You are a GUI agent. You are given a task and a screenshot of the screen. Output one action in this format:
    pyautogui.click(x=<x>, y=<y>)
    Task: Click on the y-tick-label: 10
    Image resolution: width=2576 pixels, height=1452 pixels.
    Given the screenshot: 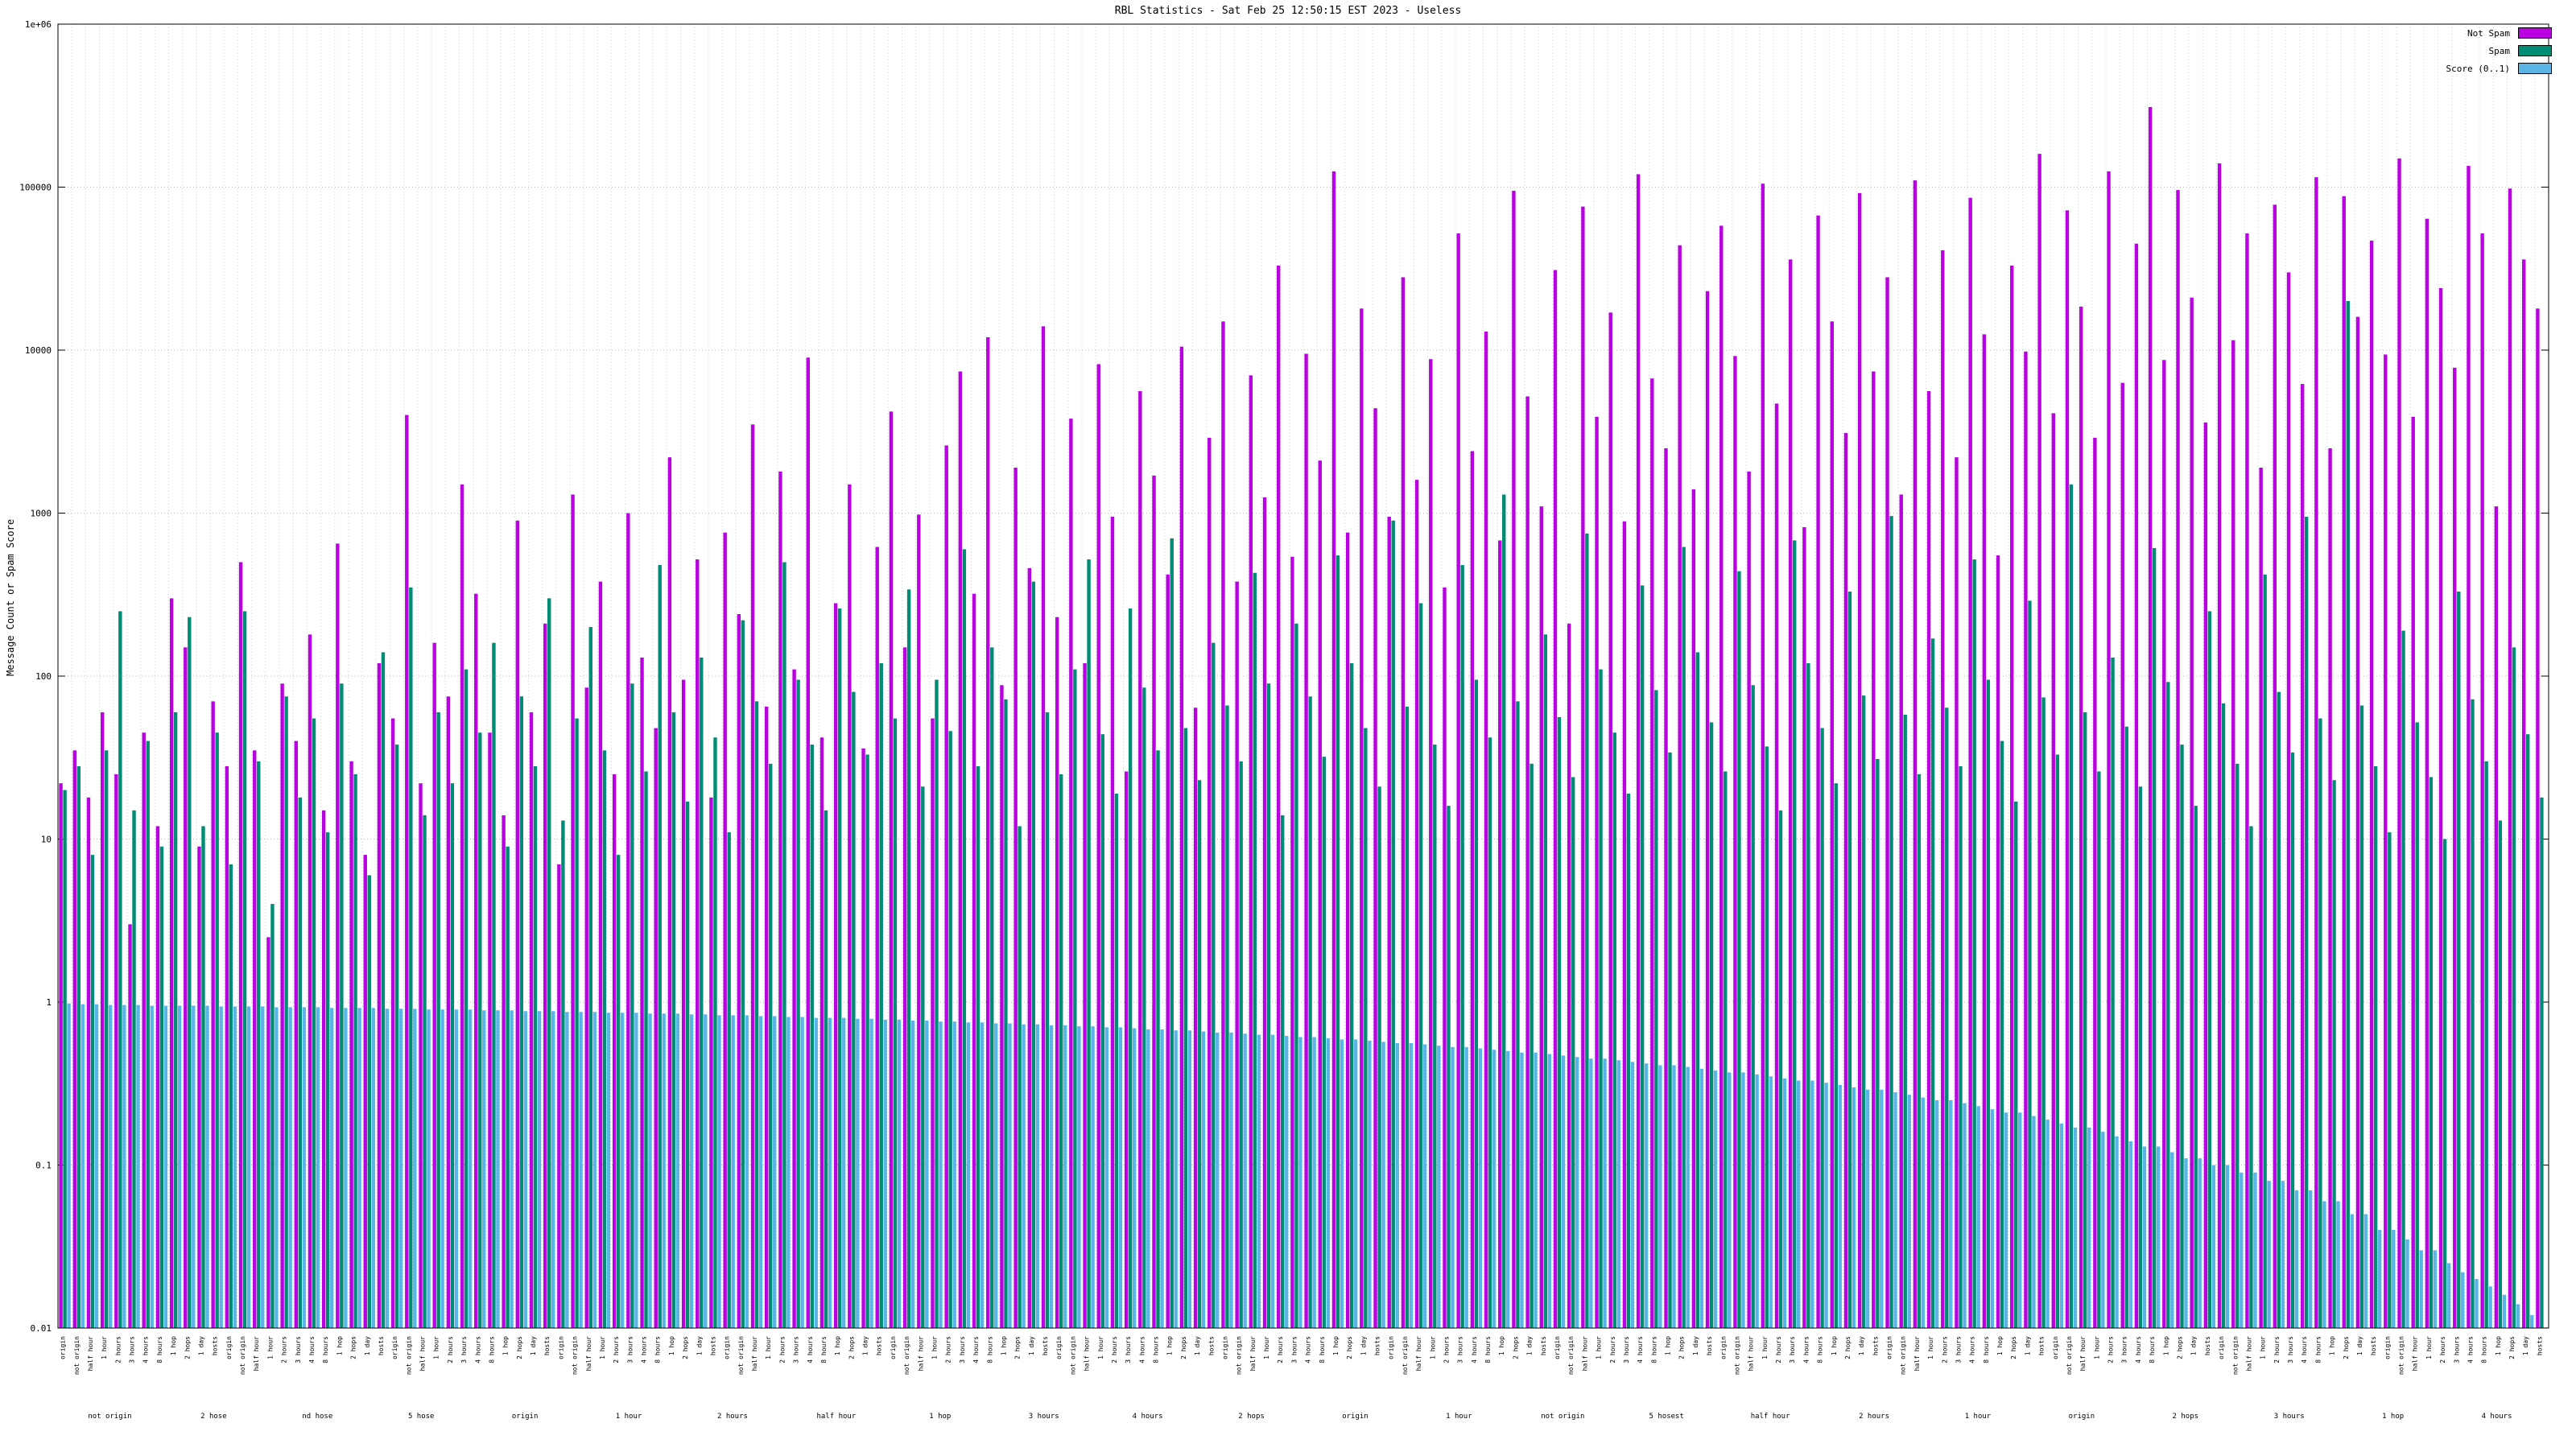 What is the action you would take?
    pyautogui.click(x=46, y=840)
    